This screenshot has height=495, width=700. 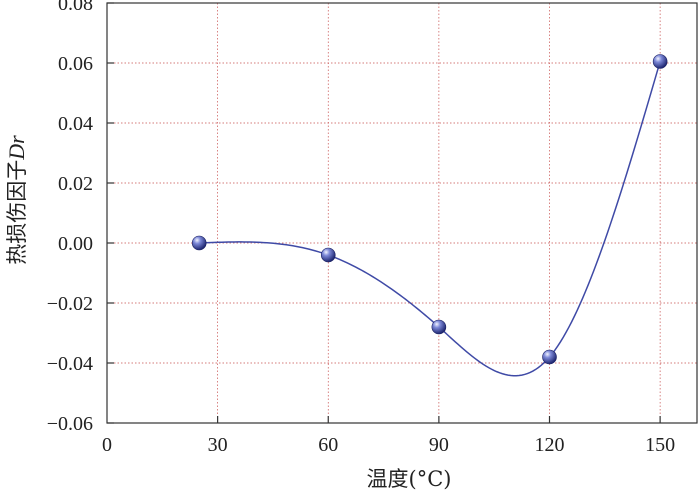 What do you see at coordinates (75, 244) in the screenshot?
I see `y-tick-label: 0.00` at bounding box center [75, 244].